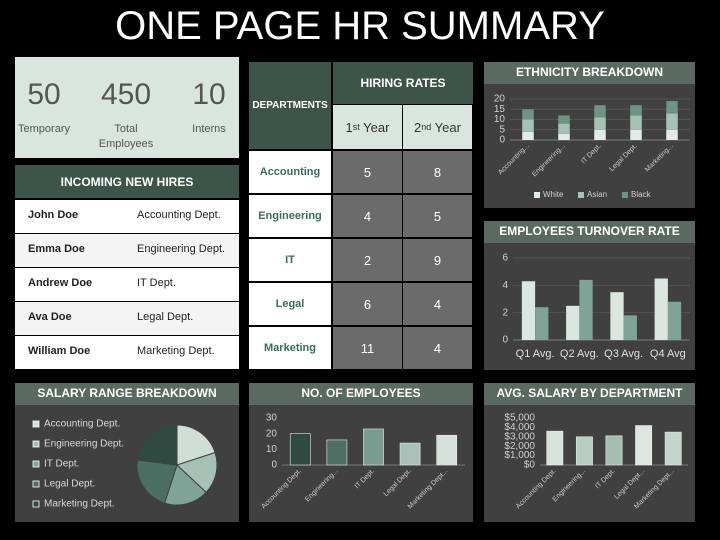  What do you see at coordinates (50, 317) in the screenshot?
I see `hire-name: Ava Doe` at bounding box center [50, 317].